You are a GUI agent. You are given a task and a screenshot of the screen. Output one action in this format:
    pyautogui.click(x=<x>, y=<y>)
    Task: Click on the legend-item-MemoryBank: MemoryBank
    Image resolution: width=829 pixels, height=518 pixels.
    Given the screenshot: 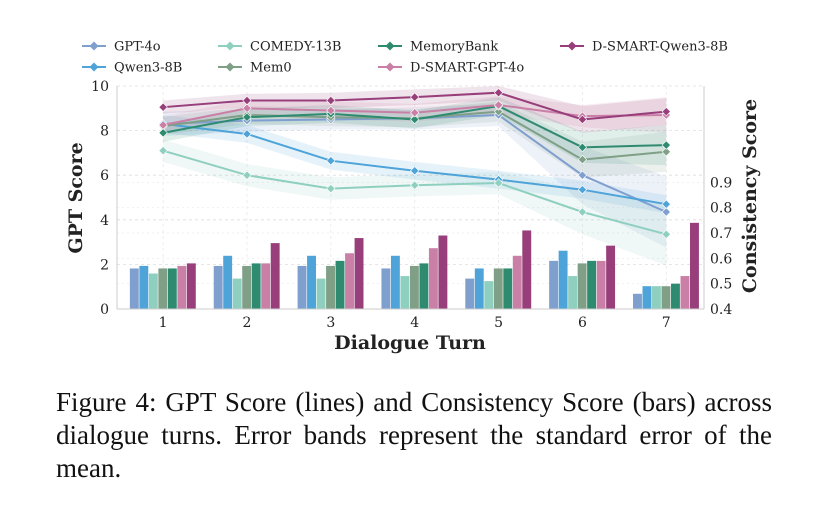 What is the action you would take?
    pyautogui.click(x=438, y=47)
    